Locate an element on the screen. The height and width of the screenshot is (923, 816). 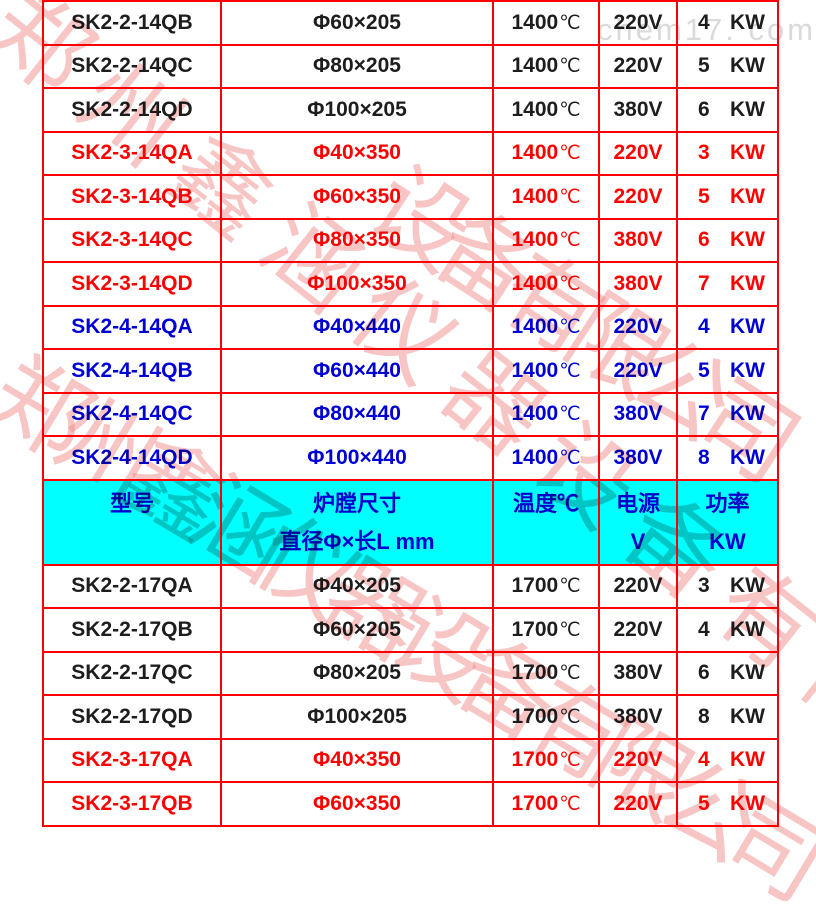
size-cell: Φ100×440 is located at coordinates (357, 458).